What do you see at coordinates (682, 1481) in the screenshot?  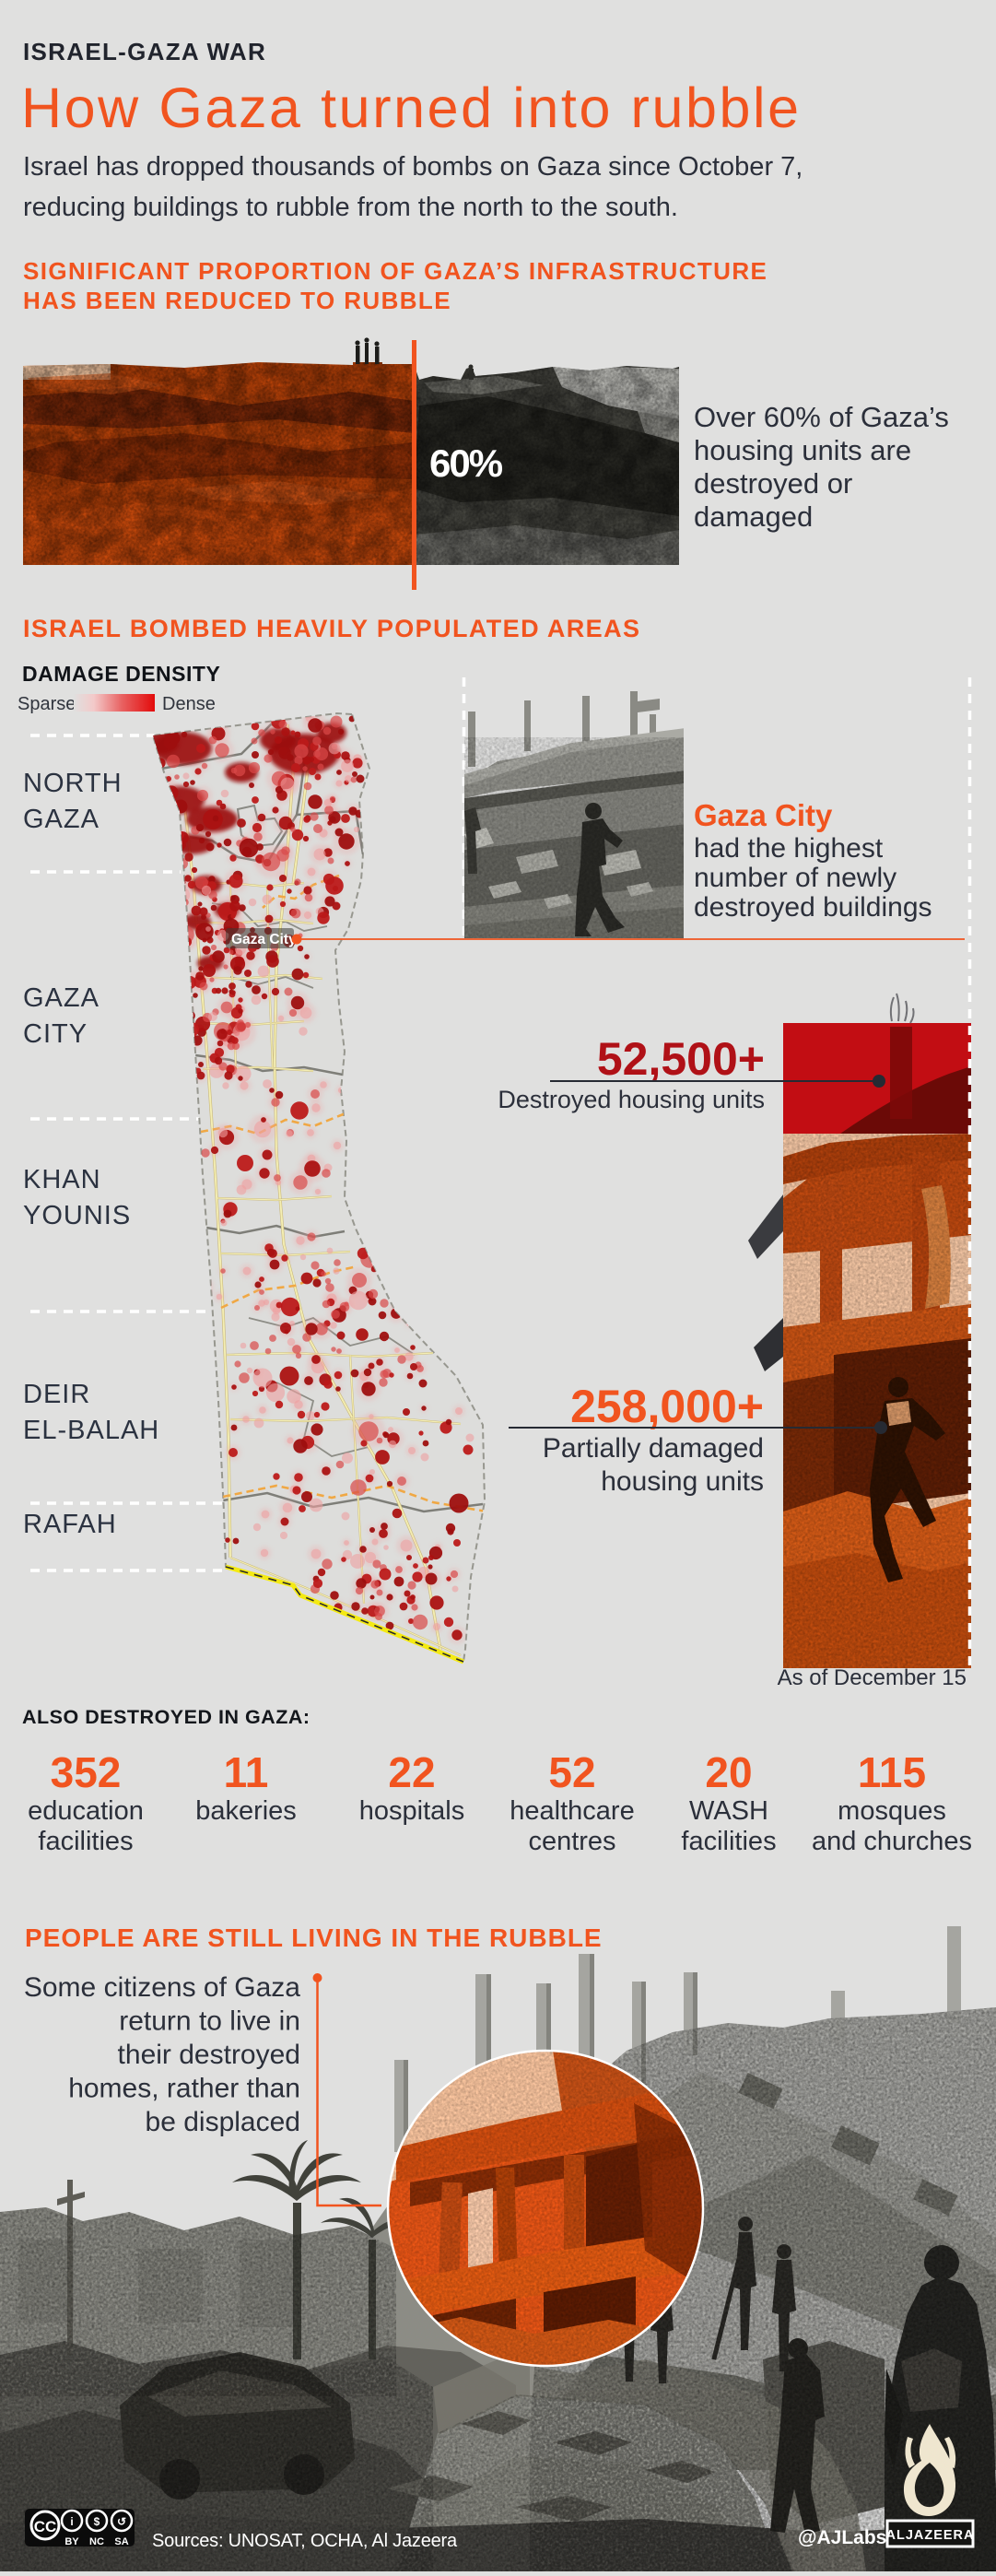 I see `svg-text: housing units` at bounding box center [682, 1481].